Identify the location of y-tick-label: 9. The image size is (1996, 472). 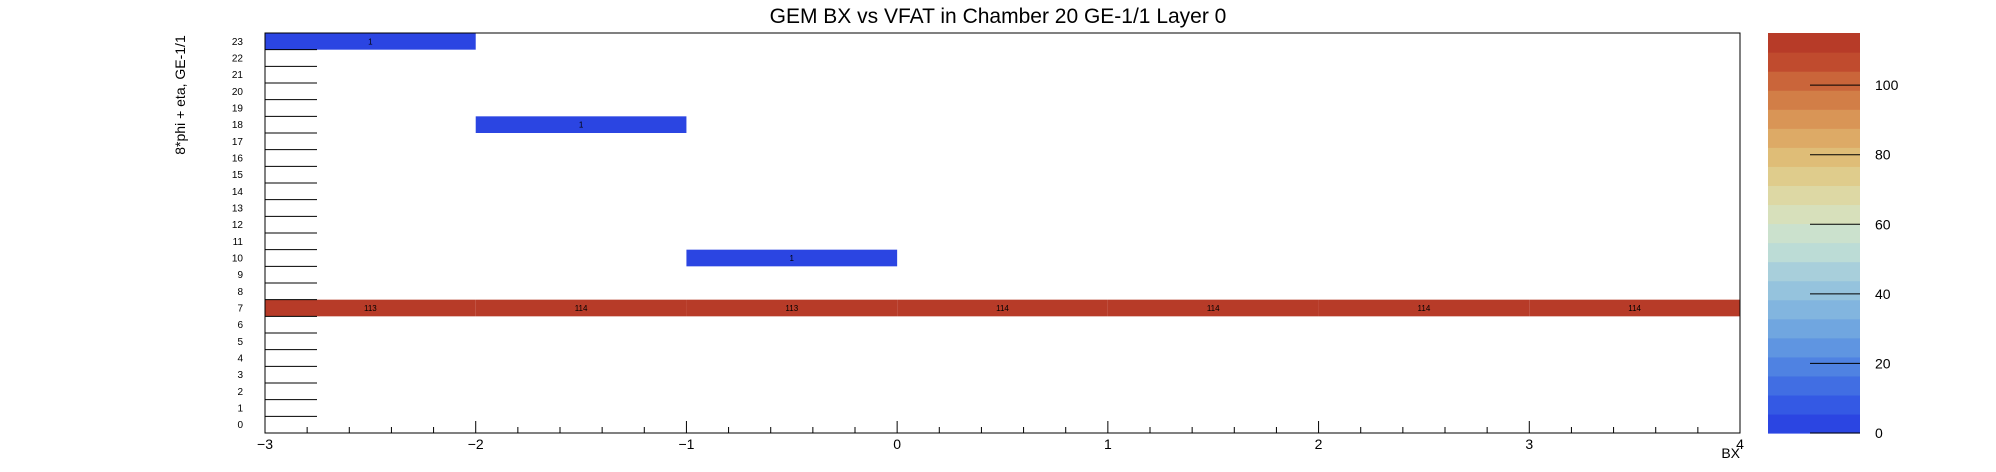
(240, 275).